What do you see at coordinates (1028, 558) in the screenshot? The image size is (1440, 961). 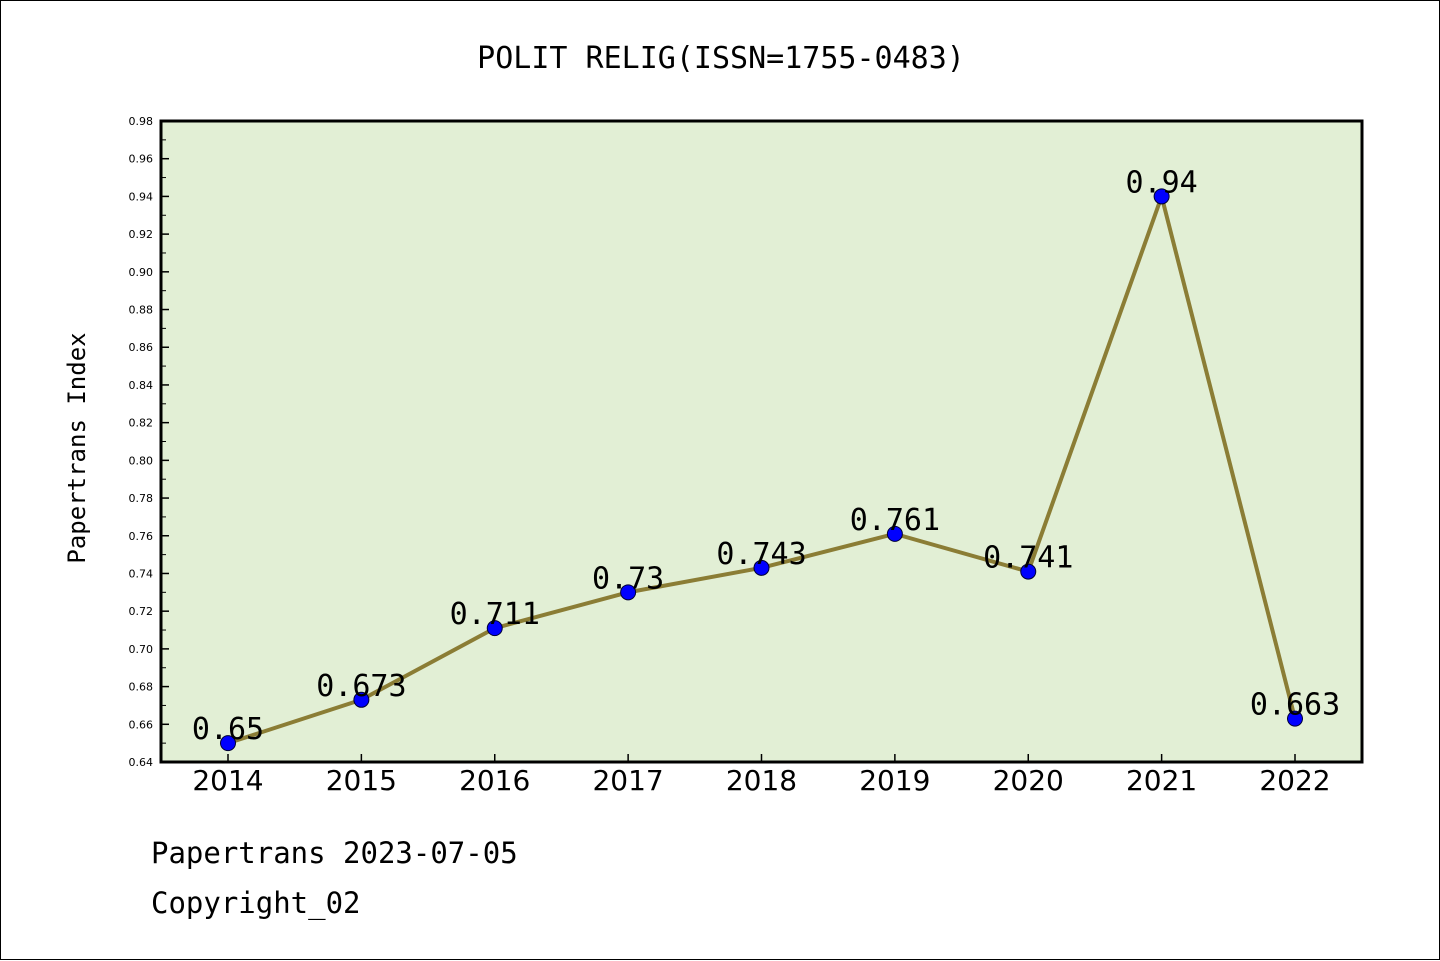 I see `data-label: 0.741` at bounding box center [1028, 558].